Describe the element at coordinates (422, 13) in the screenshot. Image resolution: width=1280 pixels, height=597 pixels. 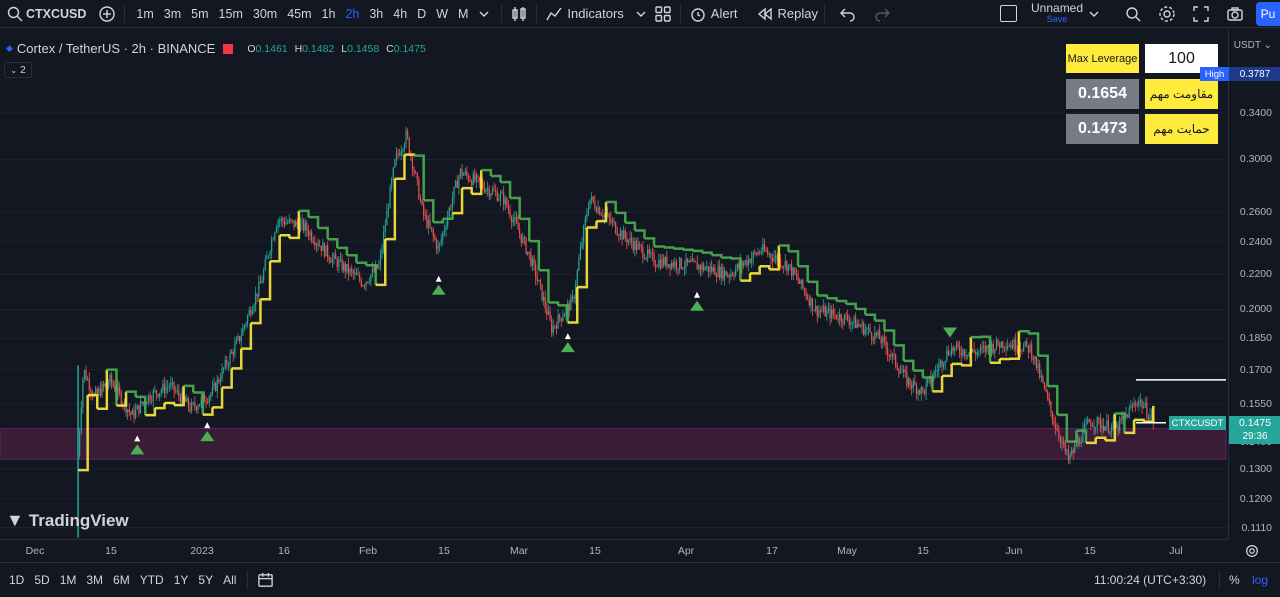
I see `timeframe-D: D` at that location.